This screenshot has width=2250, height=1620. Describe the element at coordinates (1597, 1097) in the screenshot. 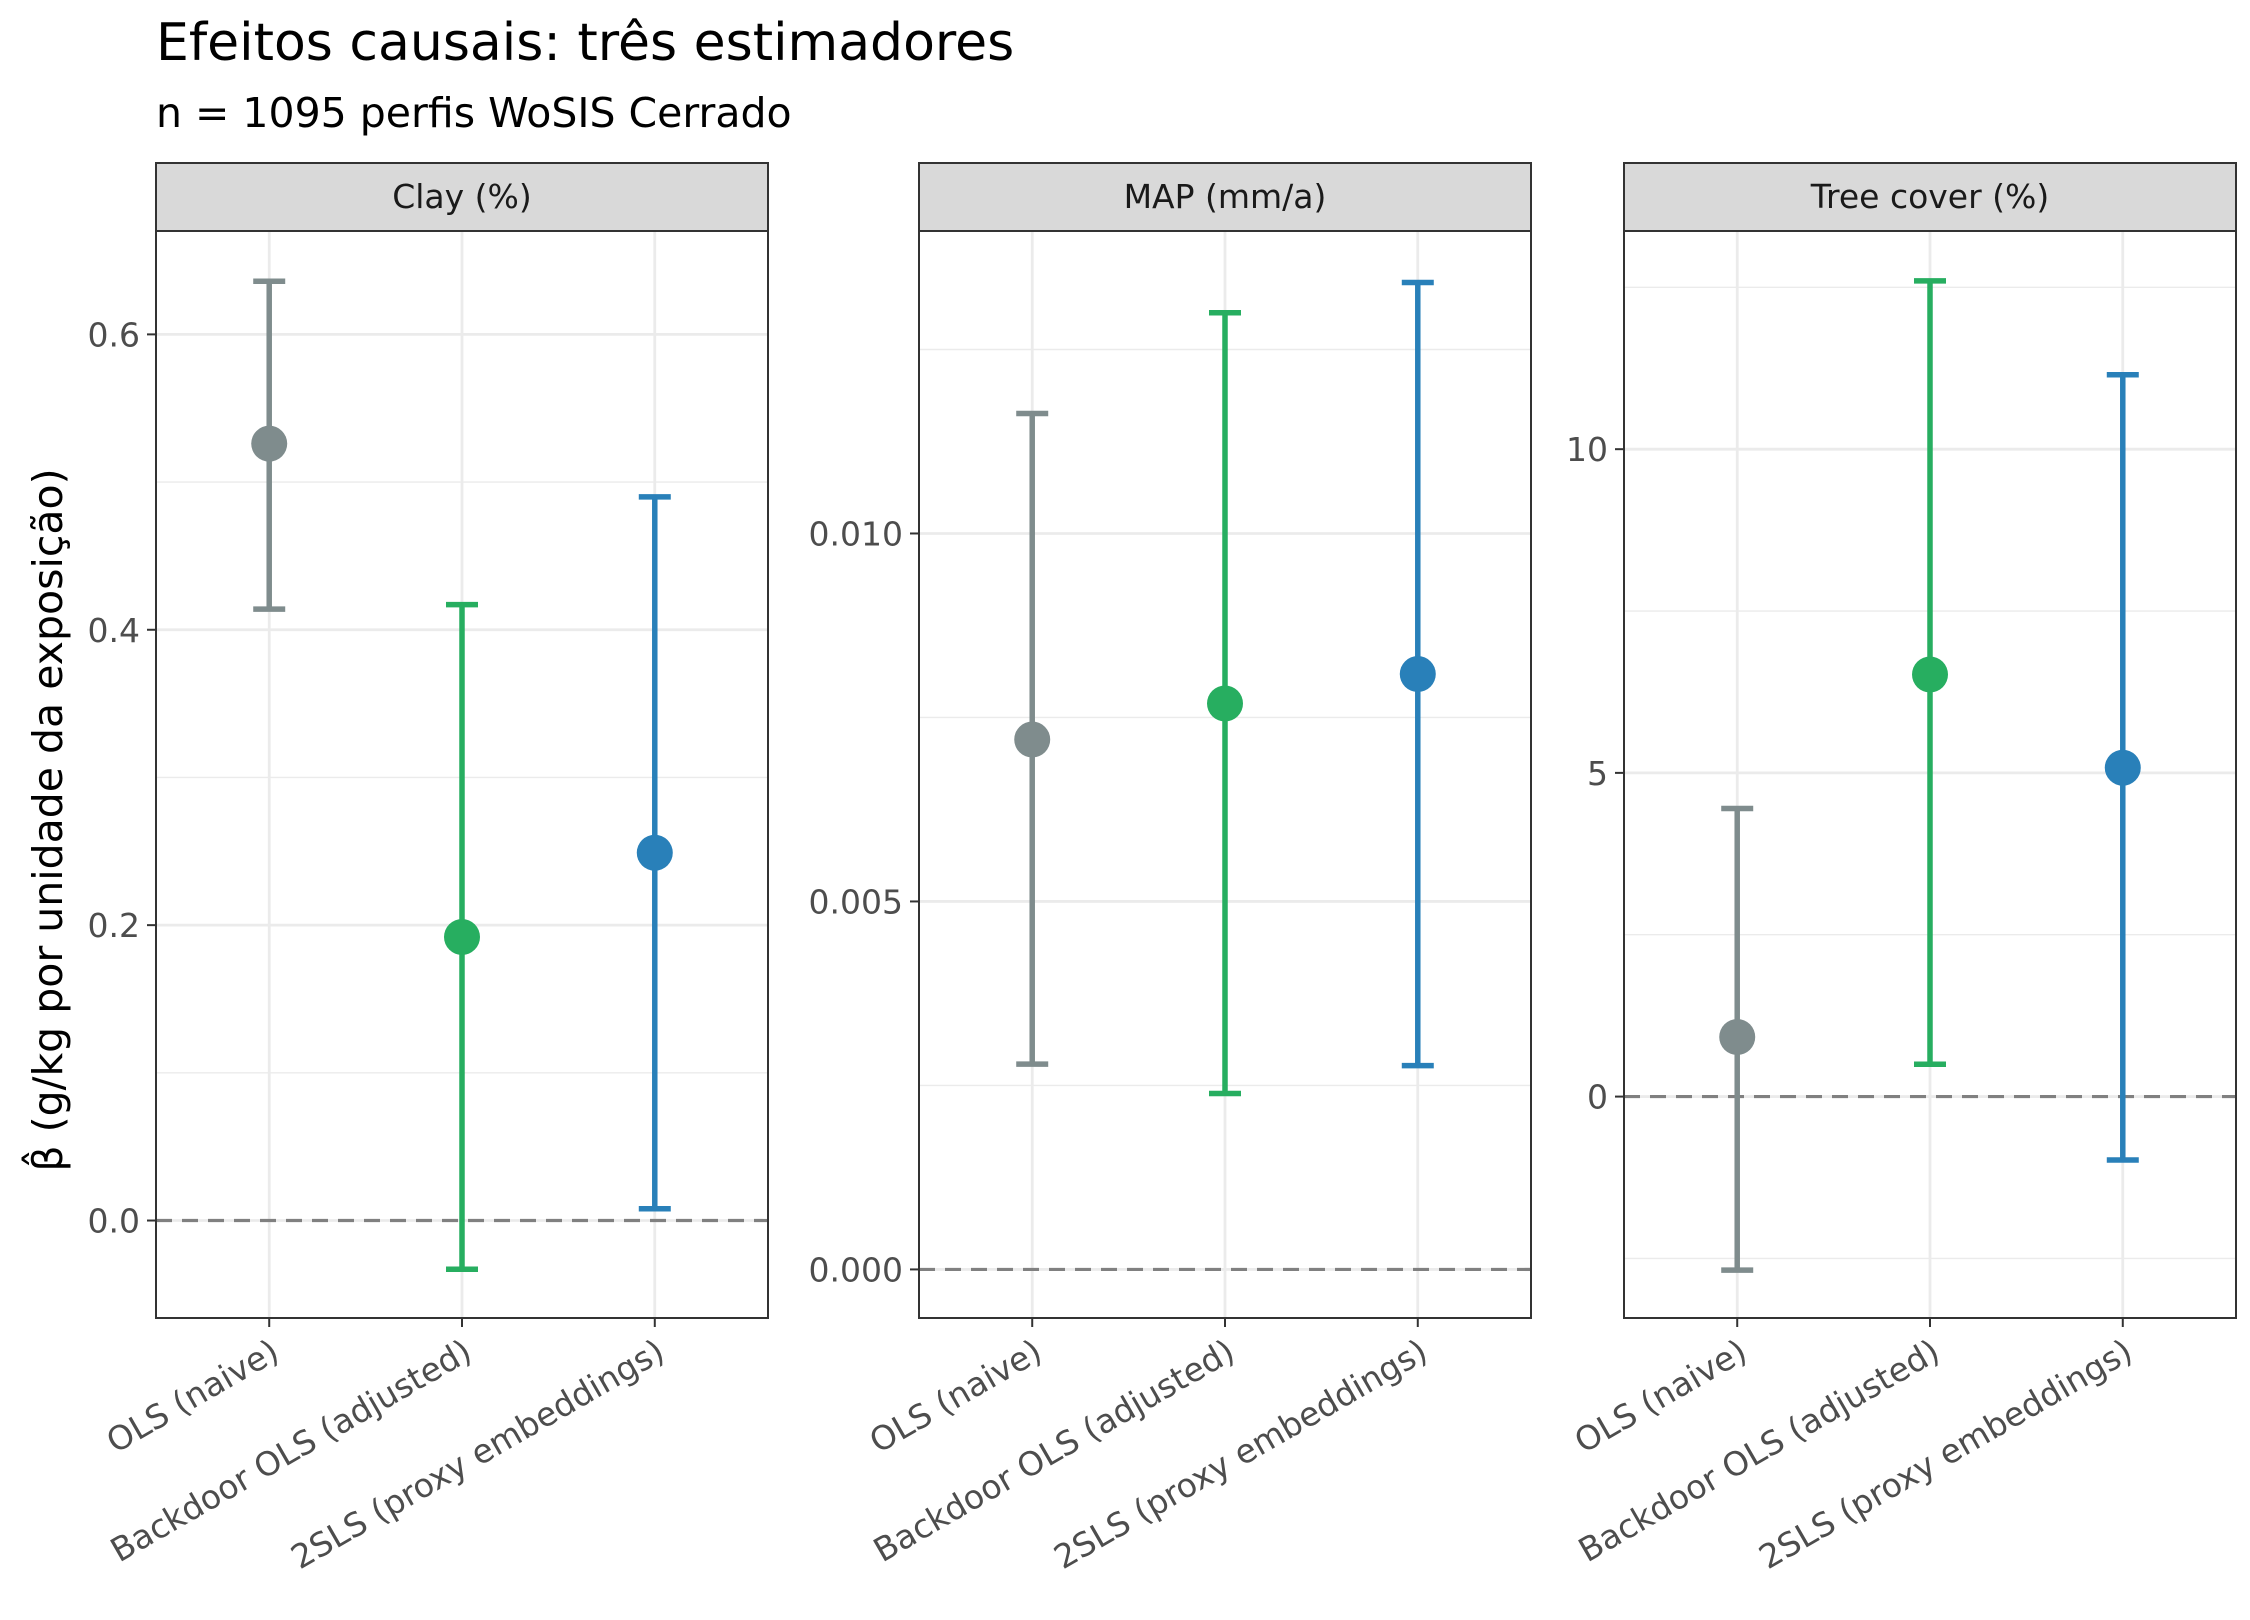

I see `y-tick-label: 0` at that location.